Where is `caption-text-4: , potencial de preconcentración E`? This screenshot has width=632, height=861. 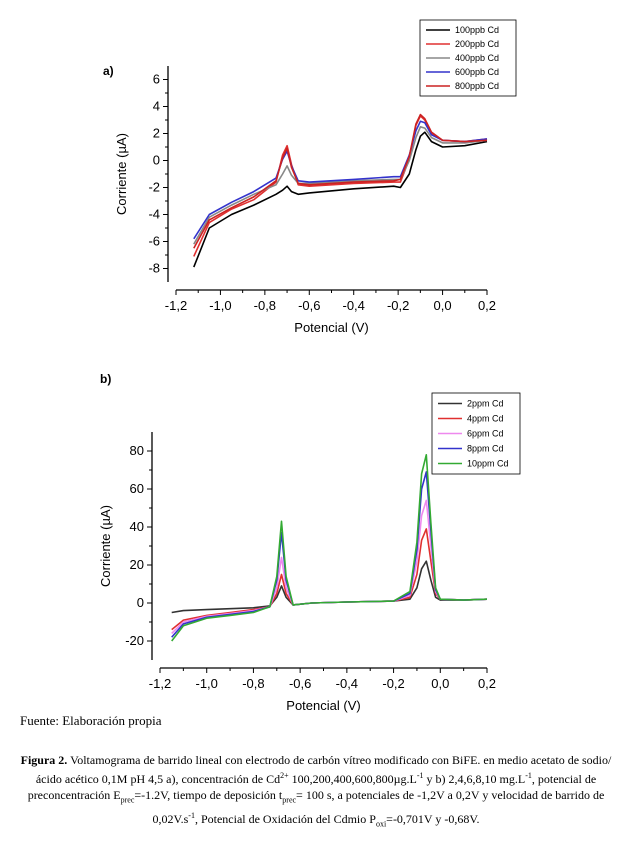
caption-text-4: , potencial de preconcentración E is located at coordinates (312, 787).